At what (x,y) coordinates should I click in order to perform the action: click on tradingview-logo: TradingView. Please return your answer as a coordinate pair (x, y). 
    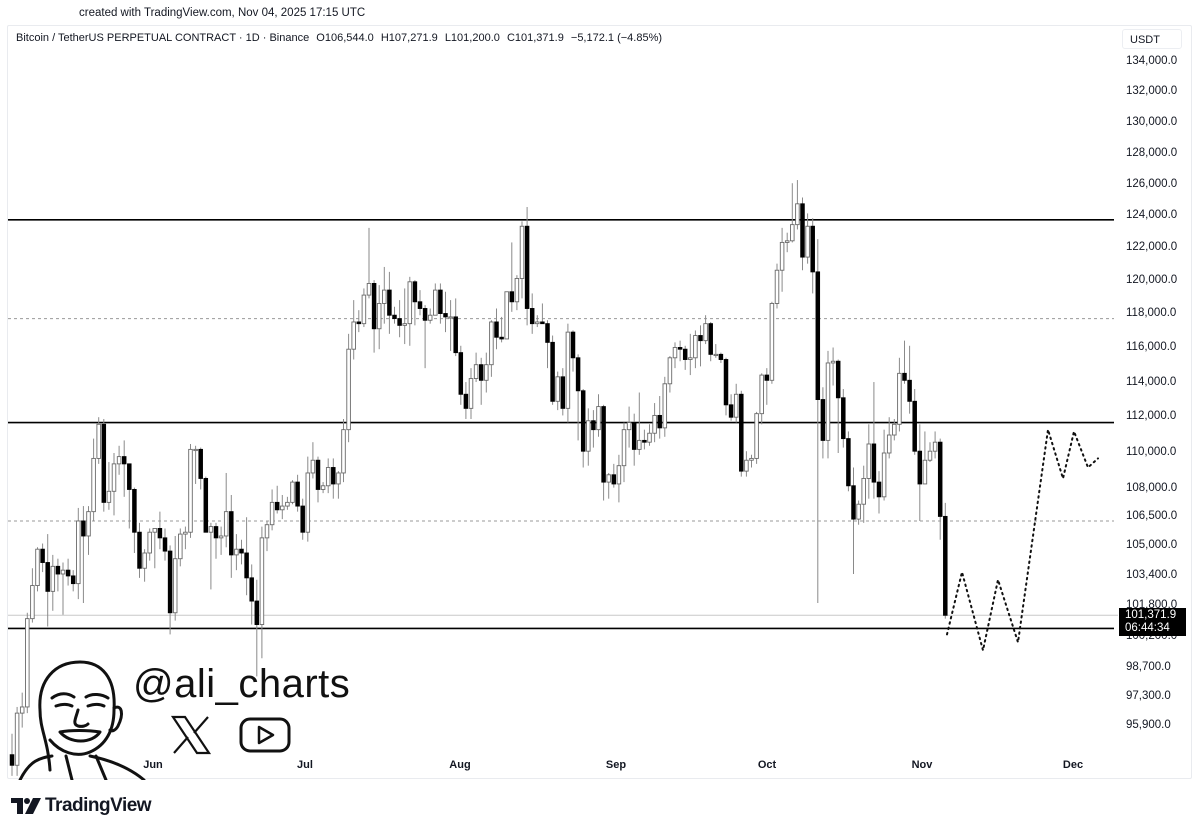
    Looking at the image, I should click on (81, 806).